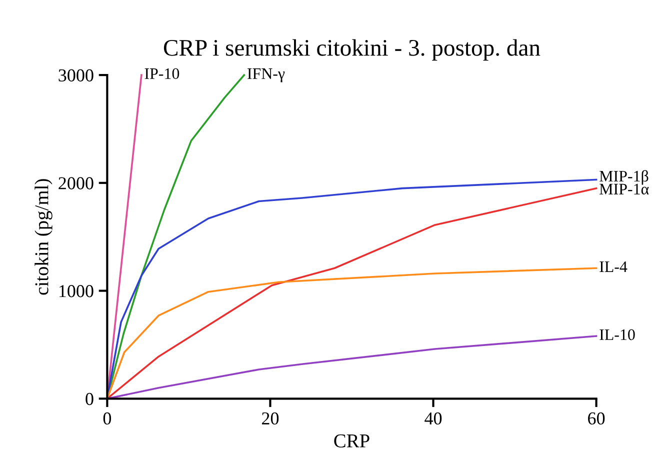 This screenshot has height=469, width=670. Describe the element at coordinates (352, 441) in the screenshot. I see `x-axis-title: CRP` at that location.